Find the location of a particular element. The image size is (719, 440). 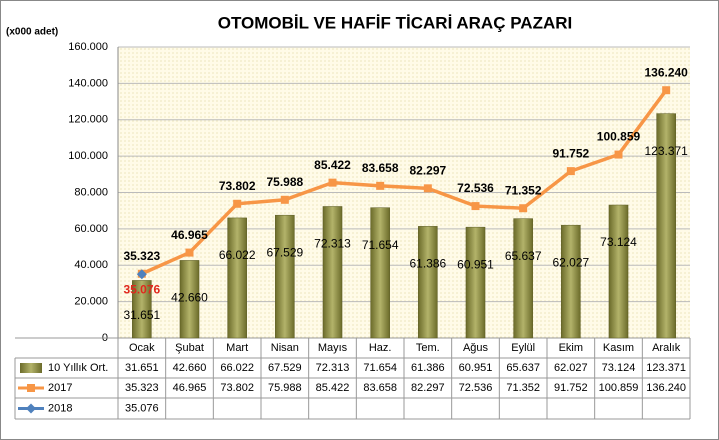

line-value-label: 71.352 is located at coordinates (523, 190).